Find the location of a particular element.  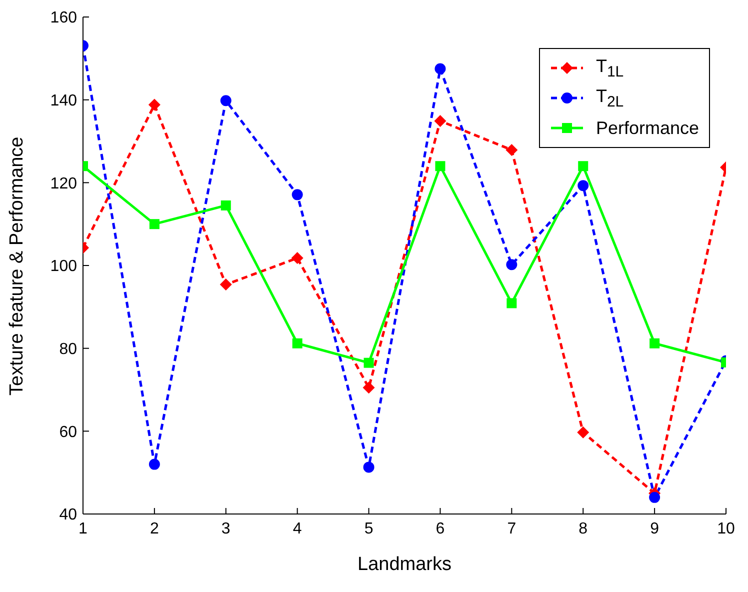

x-tick-label: 10 is located at coordinates (726, 529).